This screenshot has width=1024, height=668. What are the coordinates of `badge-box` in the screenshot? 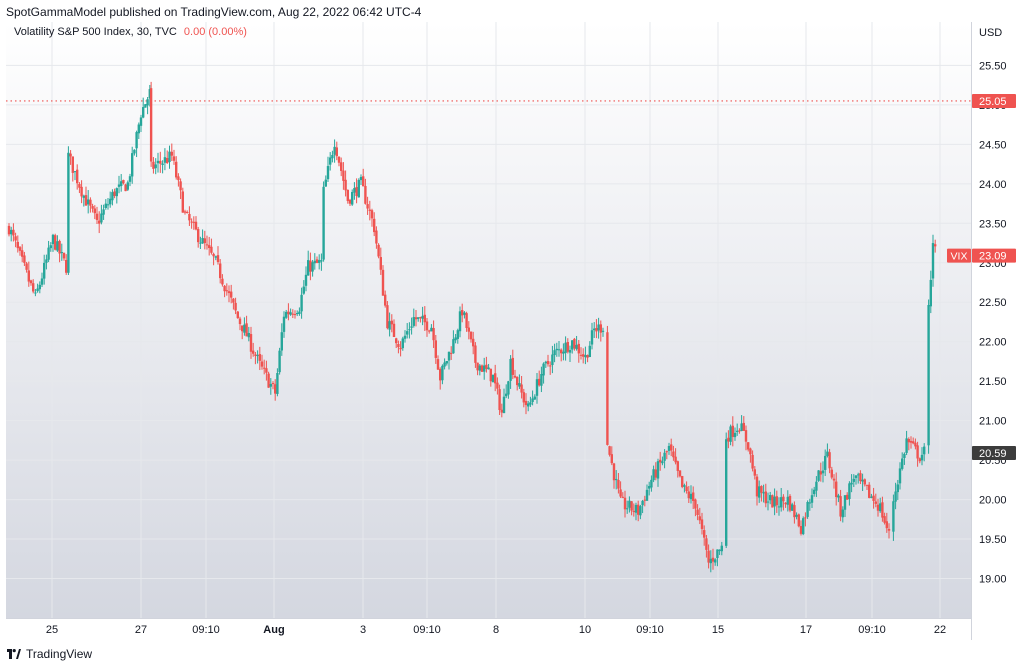 It's located at (994, 255).